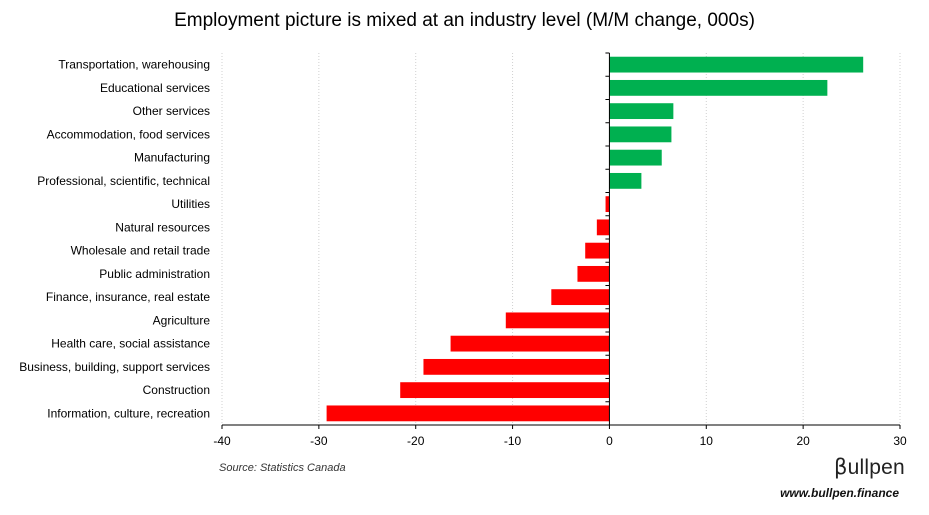 Image resolution: width=929 pixels, height=515 pixels. I want to click on category-label: Accommodation, food services, so click(128, 134).